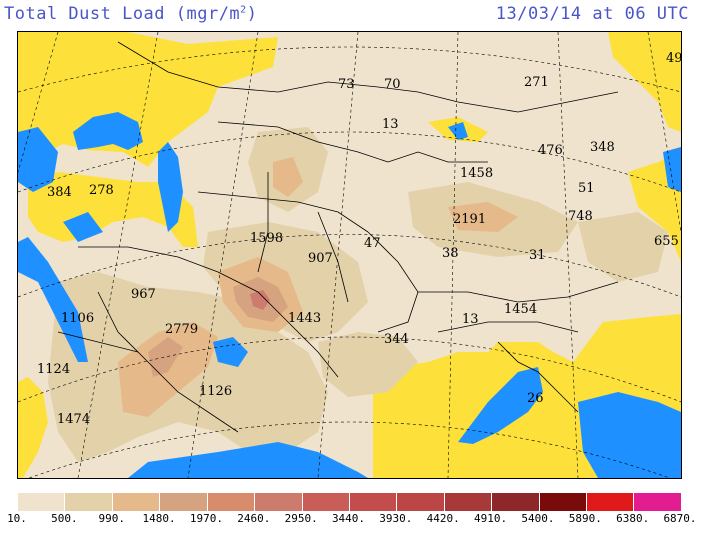 Image resolution: width=711 pixels, height=549 pixels. I want to click on label-value: 73, so click(346, 84).